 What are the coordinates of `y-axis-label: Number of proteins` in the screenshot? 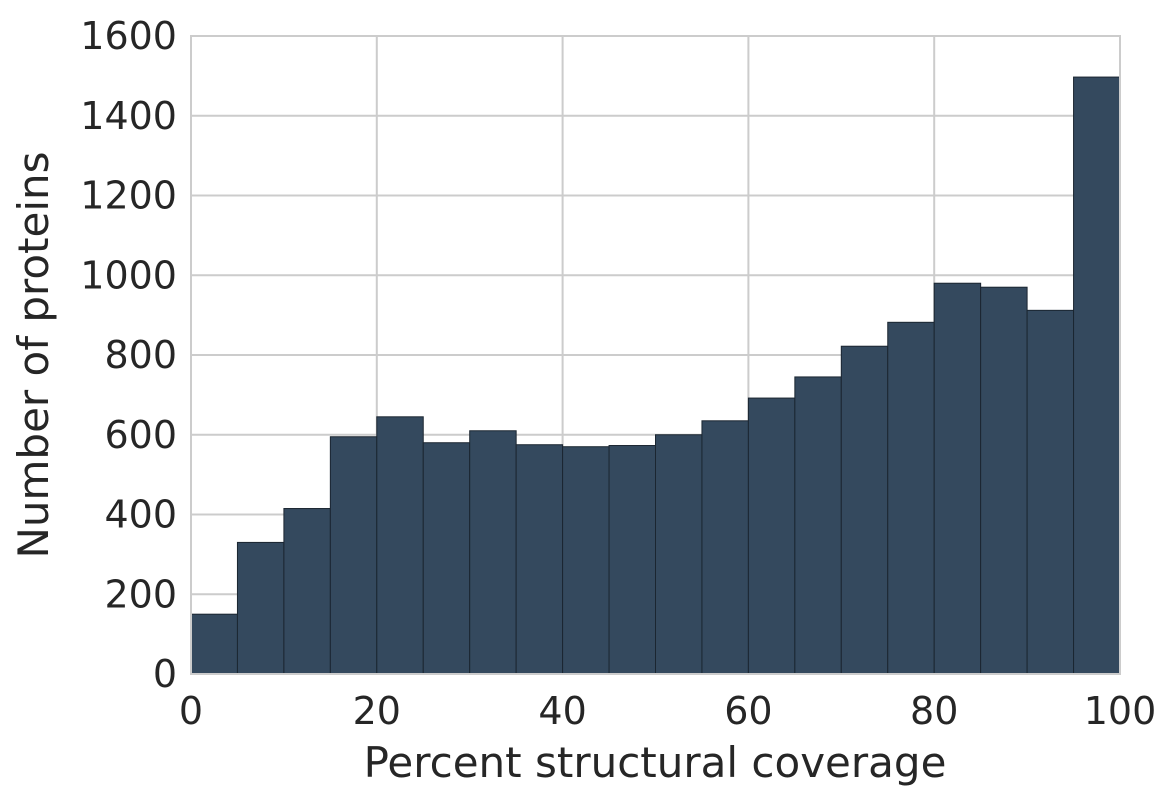 It's located at (33, 354).